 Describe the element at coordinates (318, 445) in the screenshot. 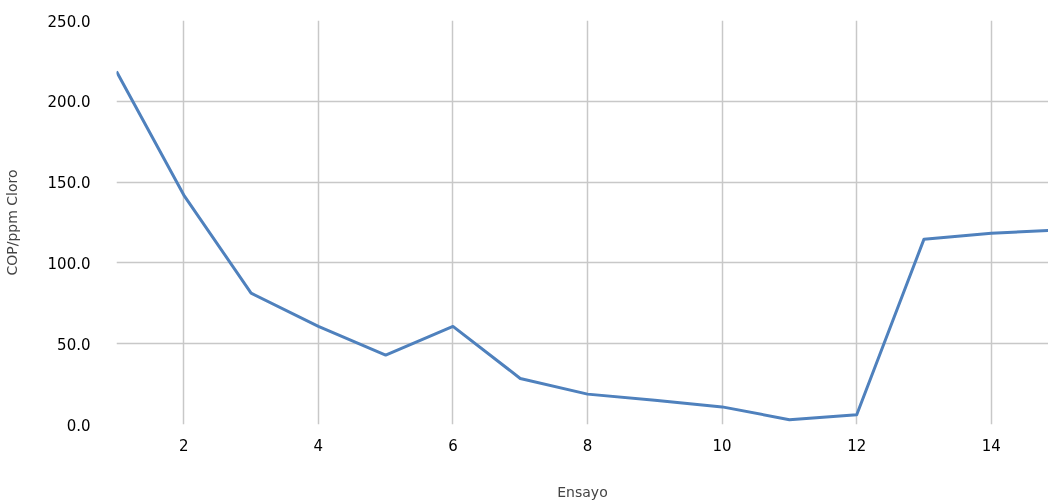

I see `x-tick-label: 4` at that location.